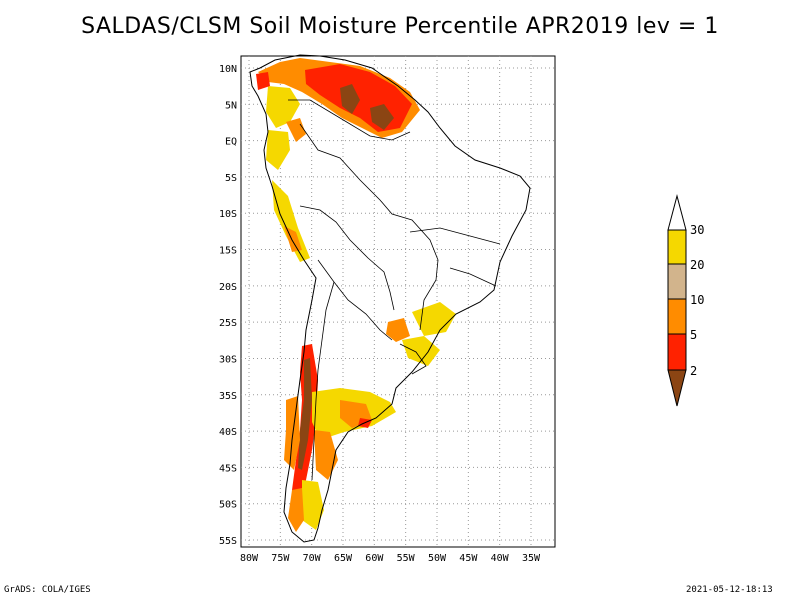  What do you see at coordinates (312, 558) in the screenshot?
I see `lon-tick-label: 70W` at bounding box center [312, 558].